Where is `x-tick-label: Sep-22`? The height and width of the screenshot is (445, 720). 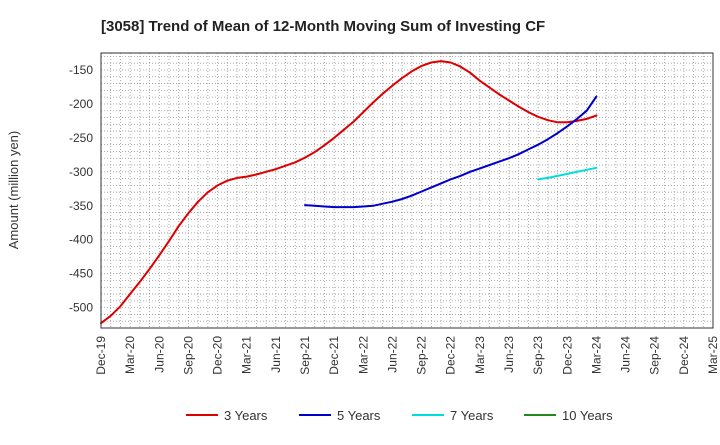
x-tick-label: Sep-22 is located at coordinates (422, 355).